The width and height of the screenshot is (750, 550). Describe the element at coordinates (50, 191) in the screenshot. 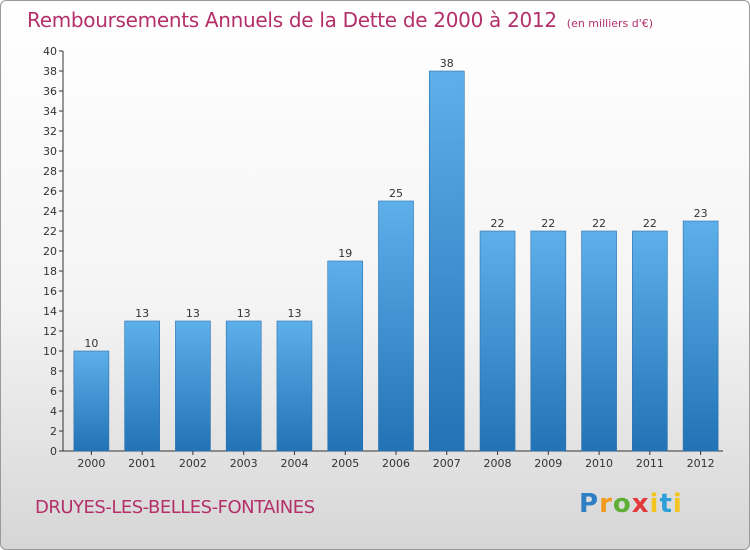

I see `y-tick-label: 26` at that location.